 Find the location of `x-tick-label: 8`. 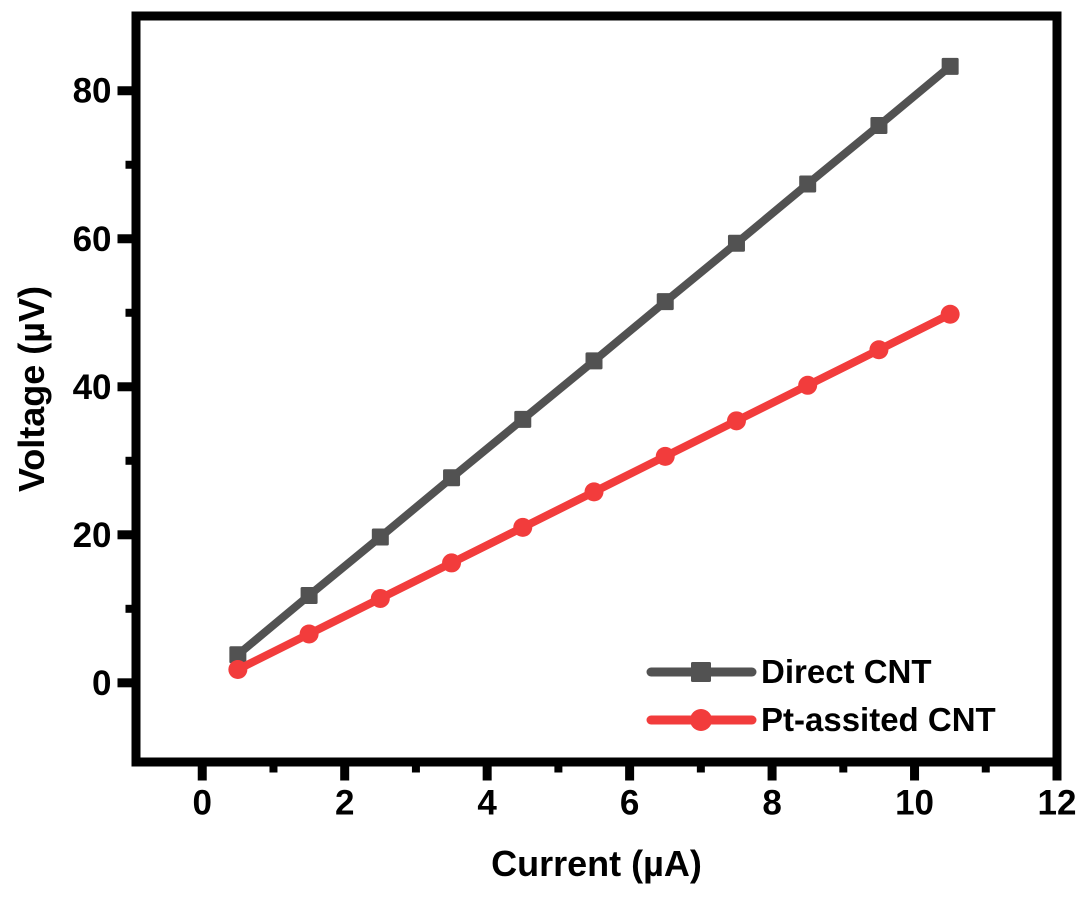

x-tick-label: 8 is located at coordinates (771, 803).